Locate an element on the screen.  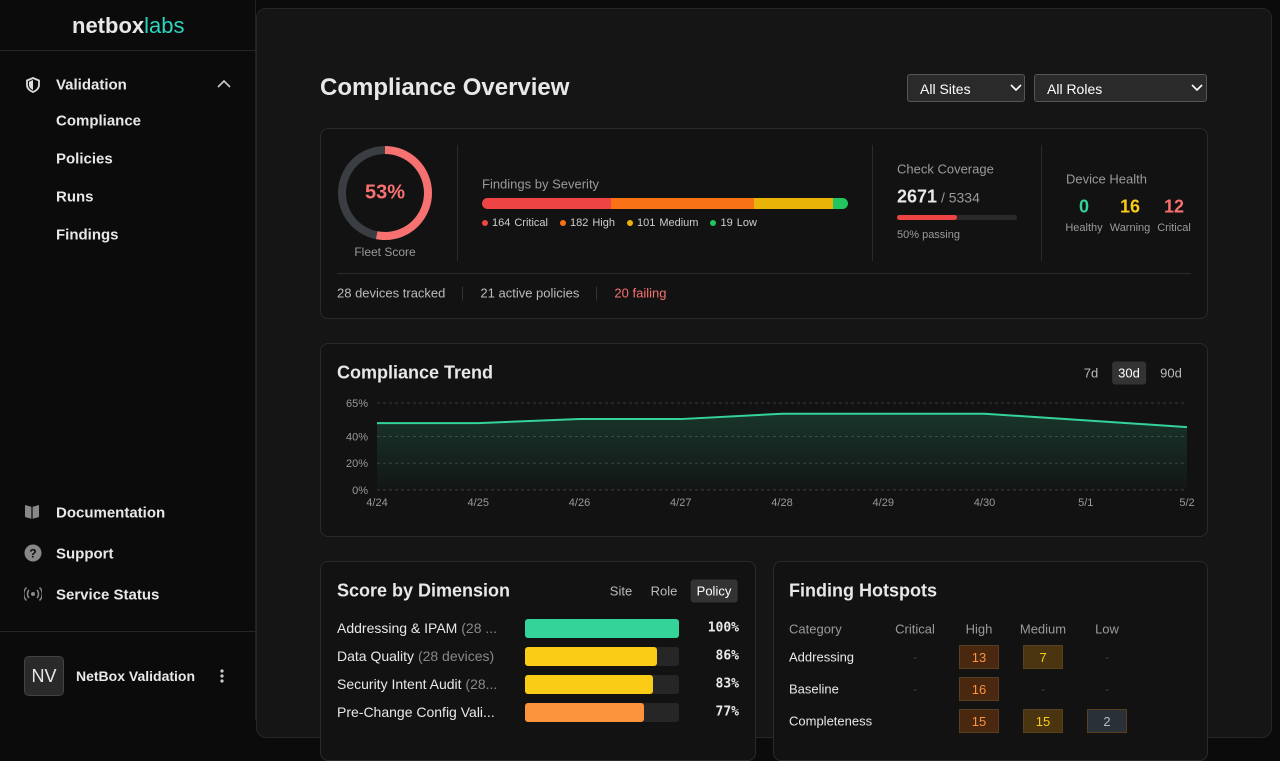
score-label: 86% is located at coordinates (727, 656).